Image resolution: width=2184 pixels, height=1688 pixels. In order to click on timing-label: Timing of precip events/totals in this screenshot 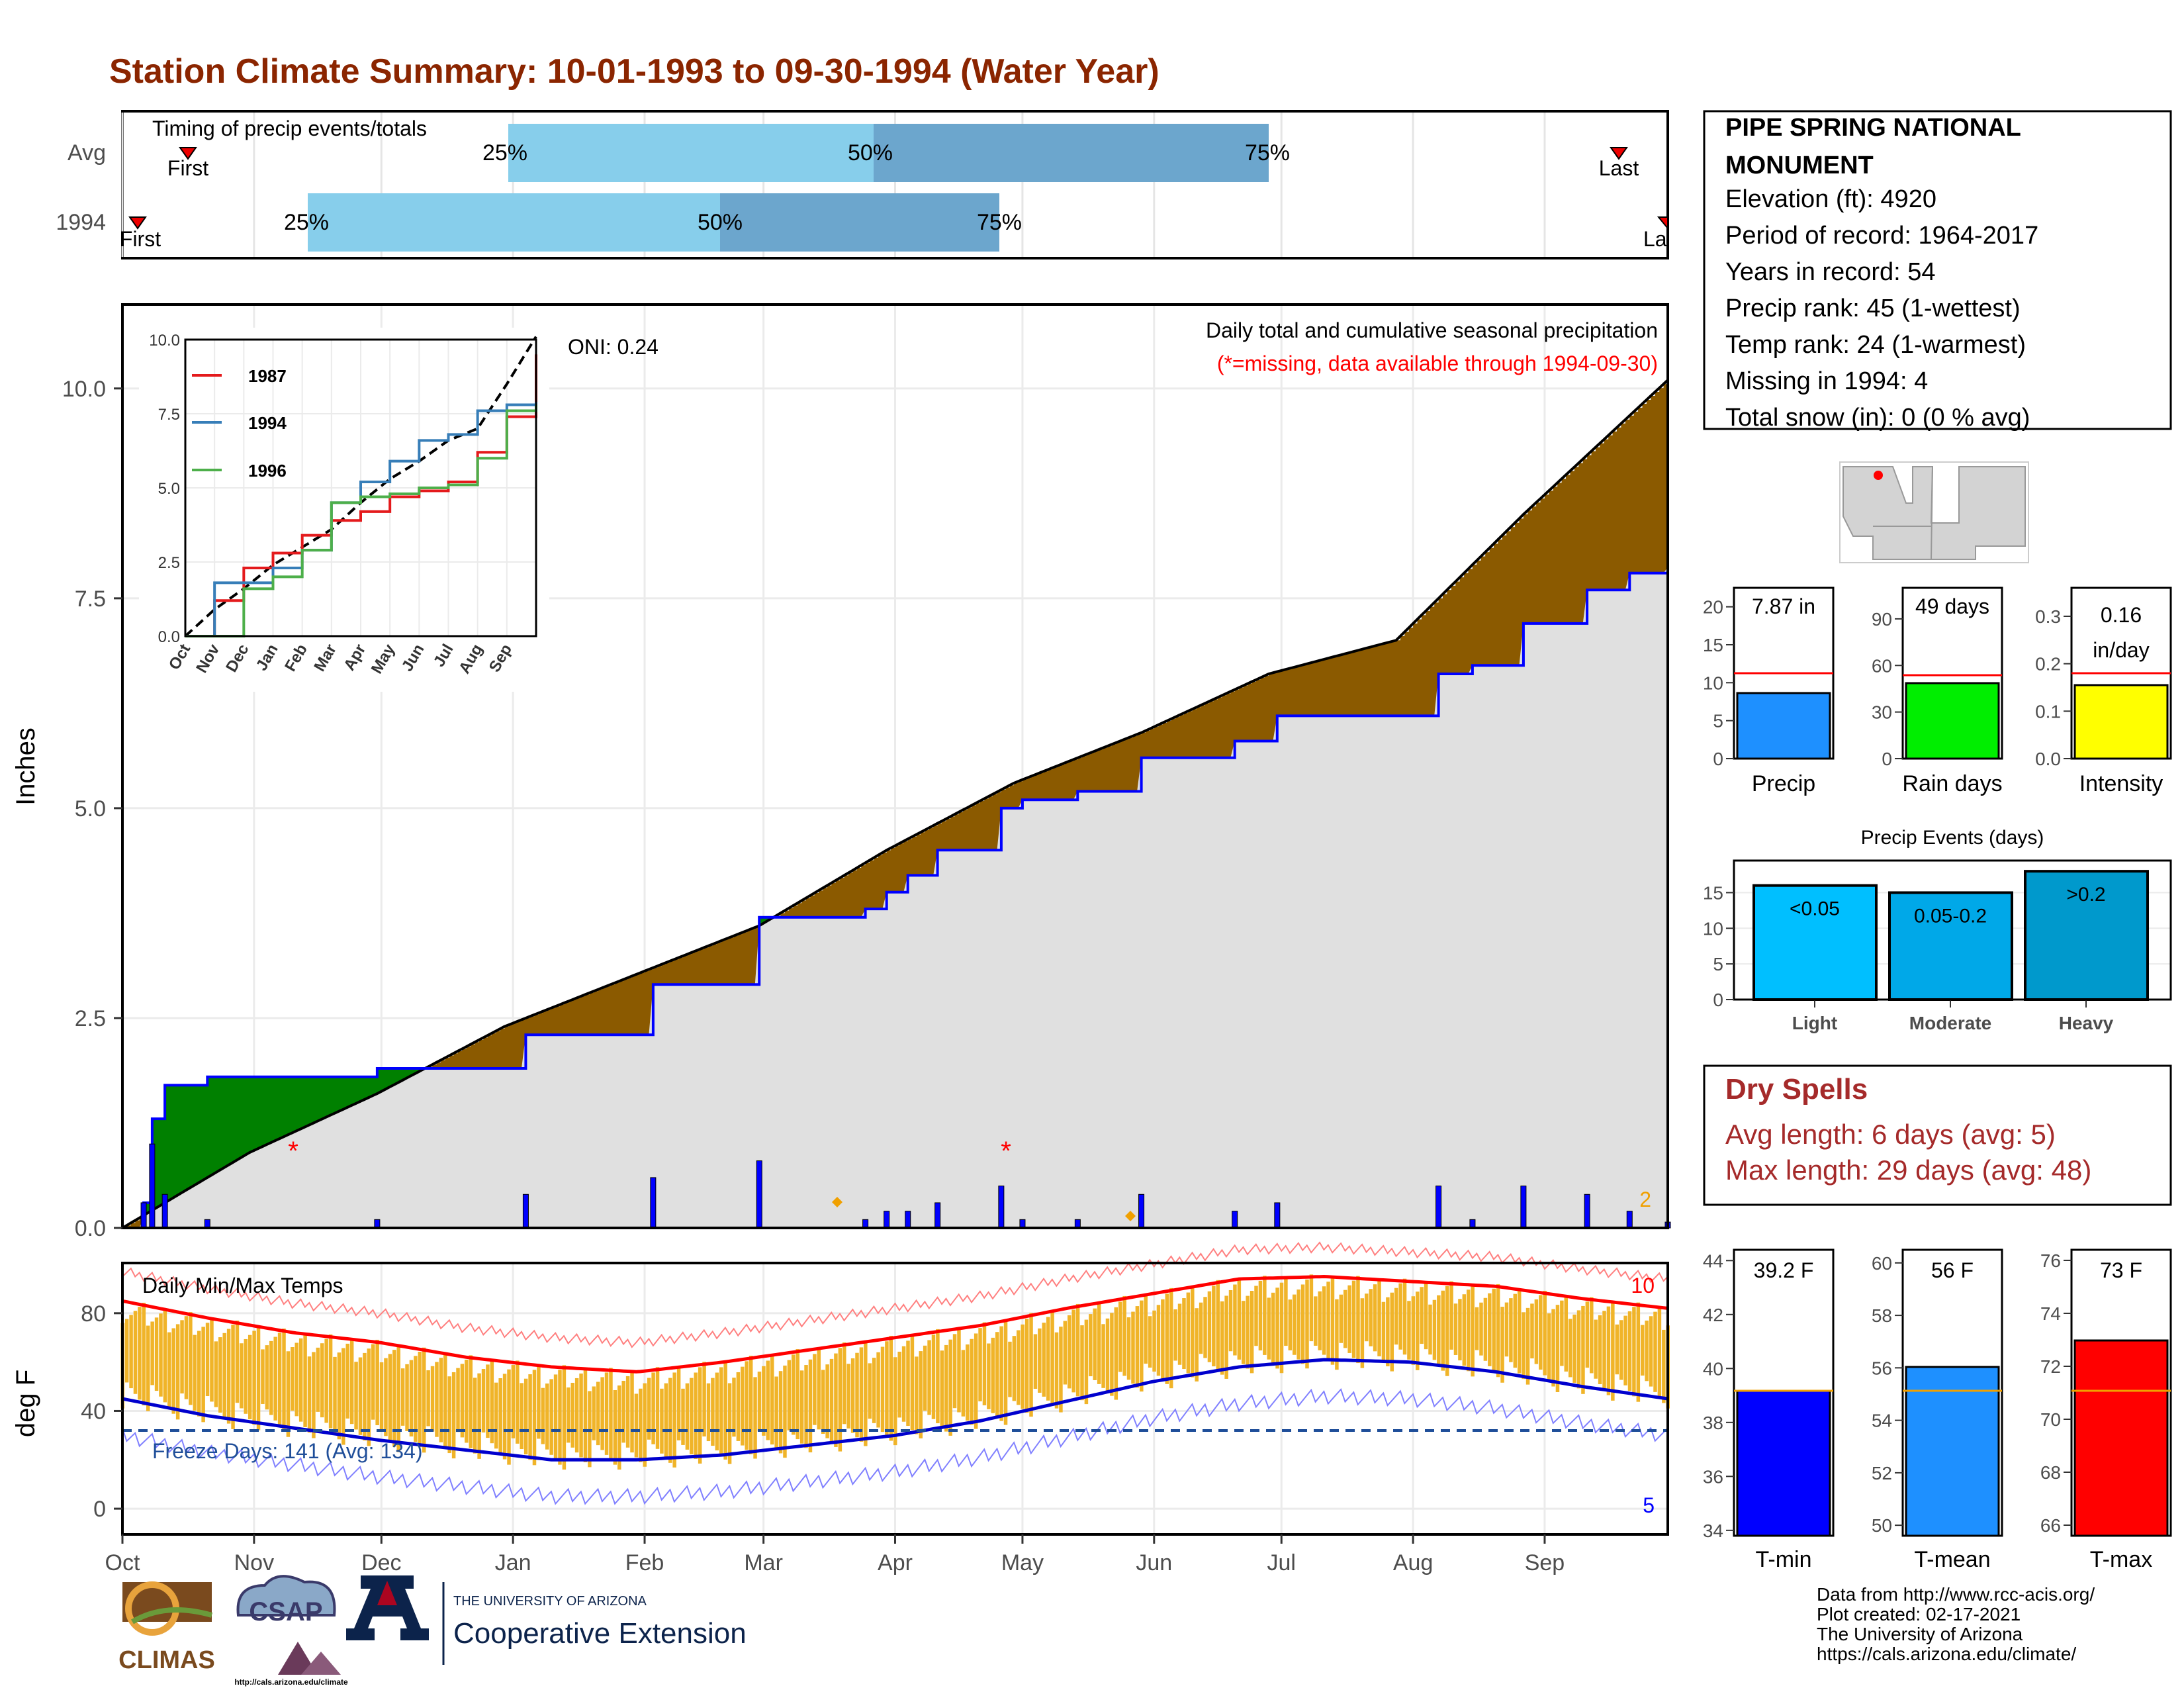, I will do `click(289, 128)`.